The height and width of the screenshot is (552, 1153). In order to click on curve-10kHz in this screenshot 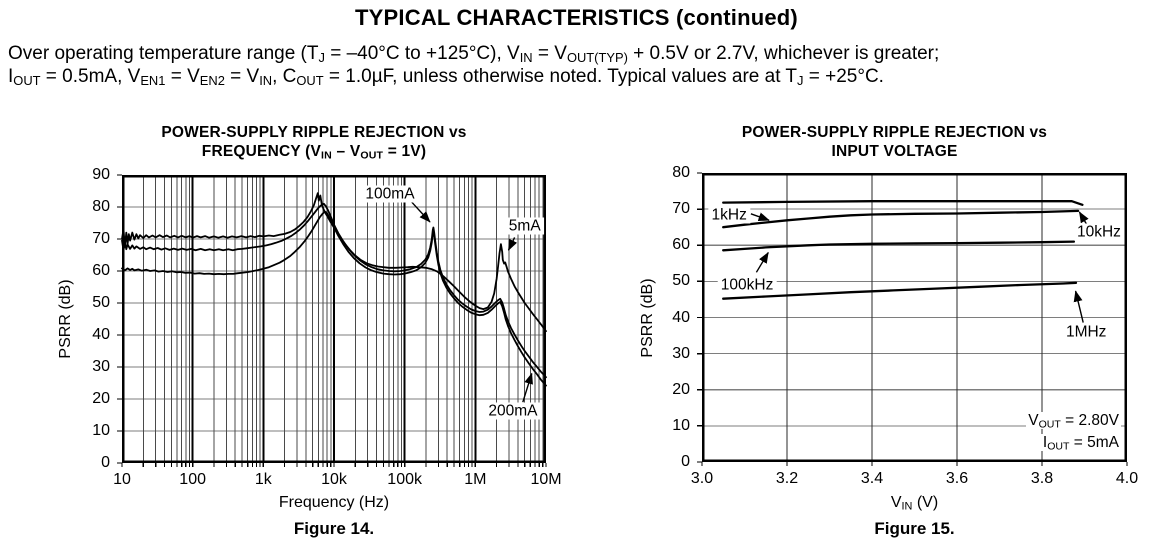, I will do `click(901, 219)`.